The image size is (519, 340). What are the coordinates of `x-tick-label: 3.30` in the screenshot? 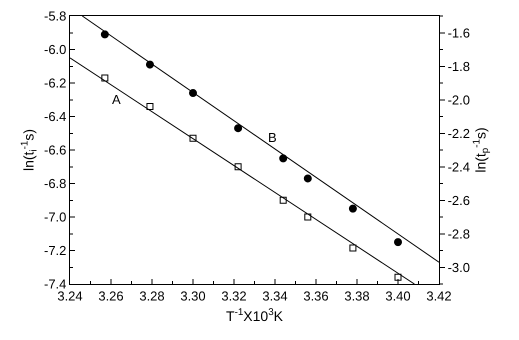 It's located at (193, 296).